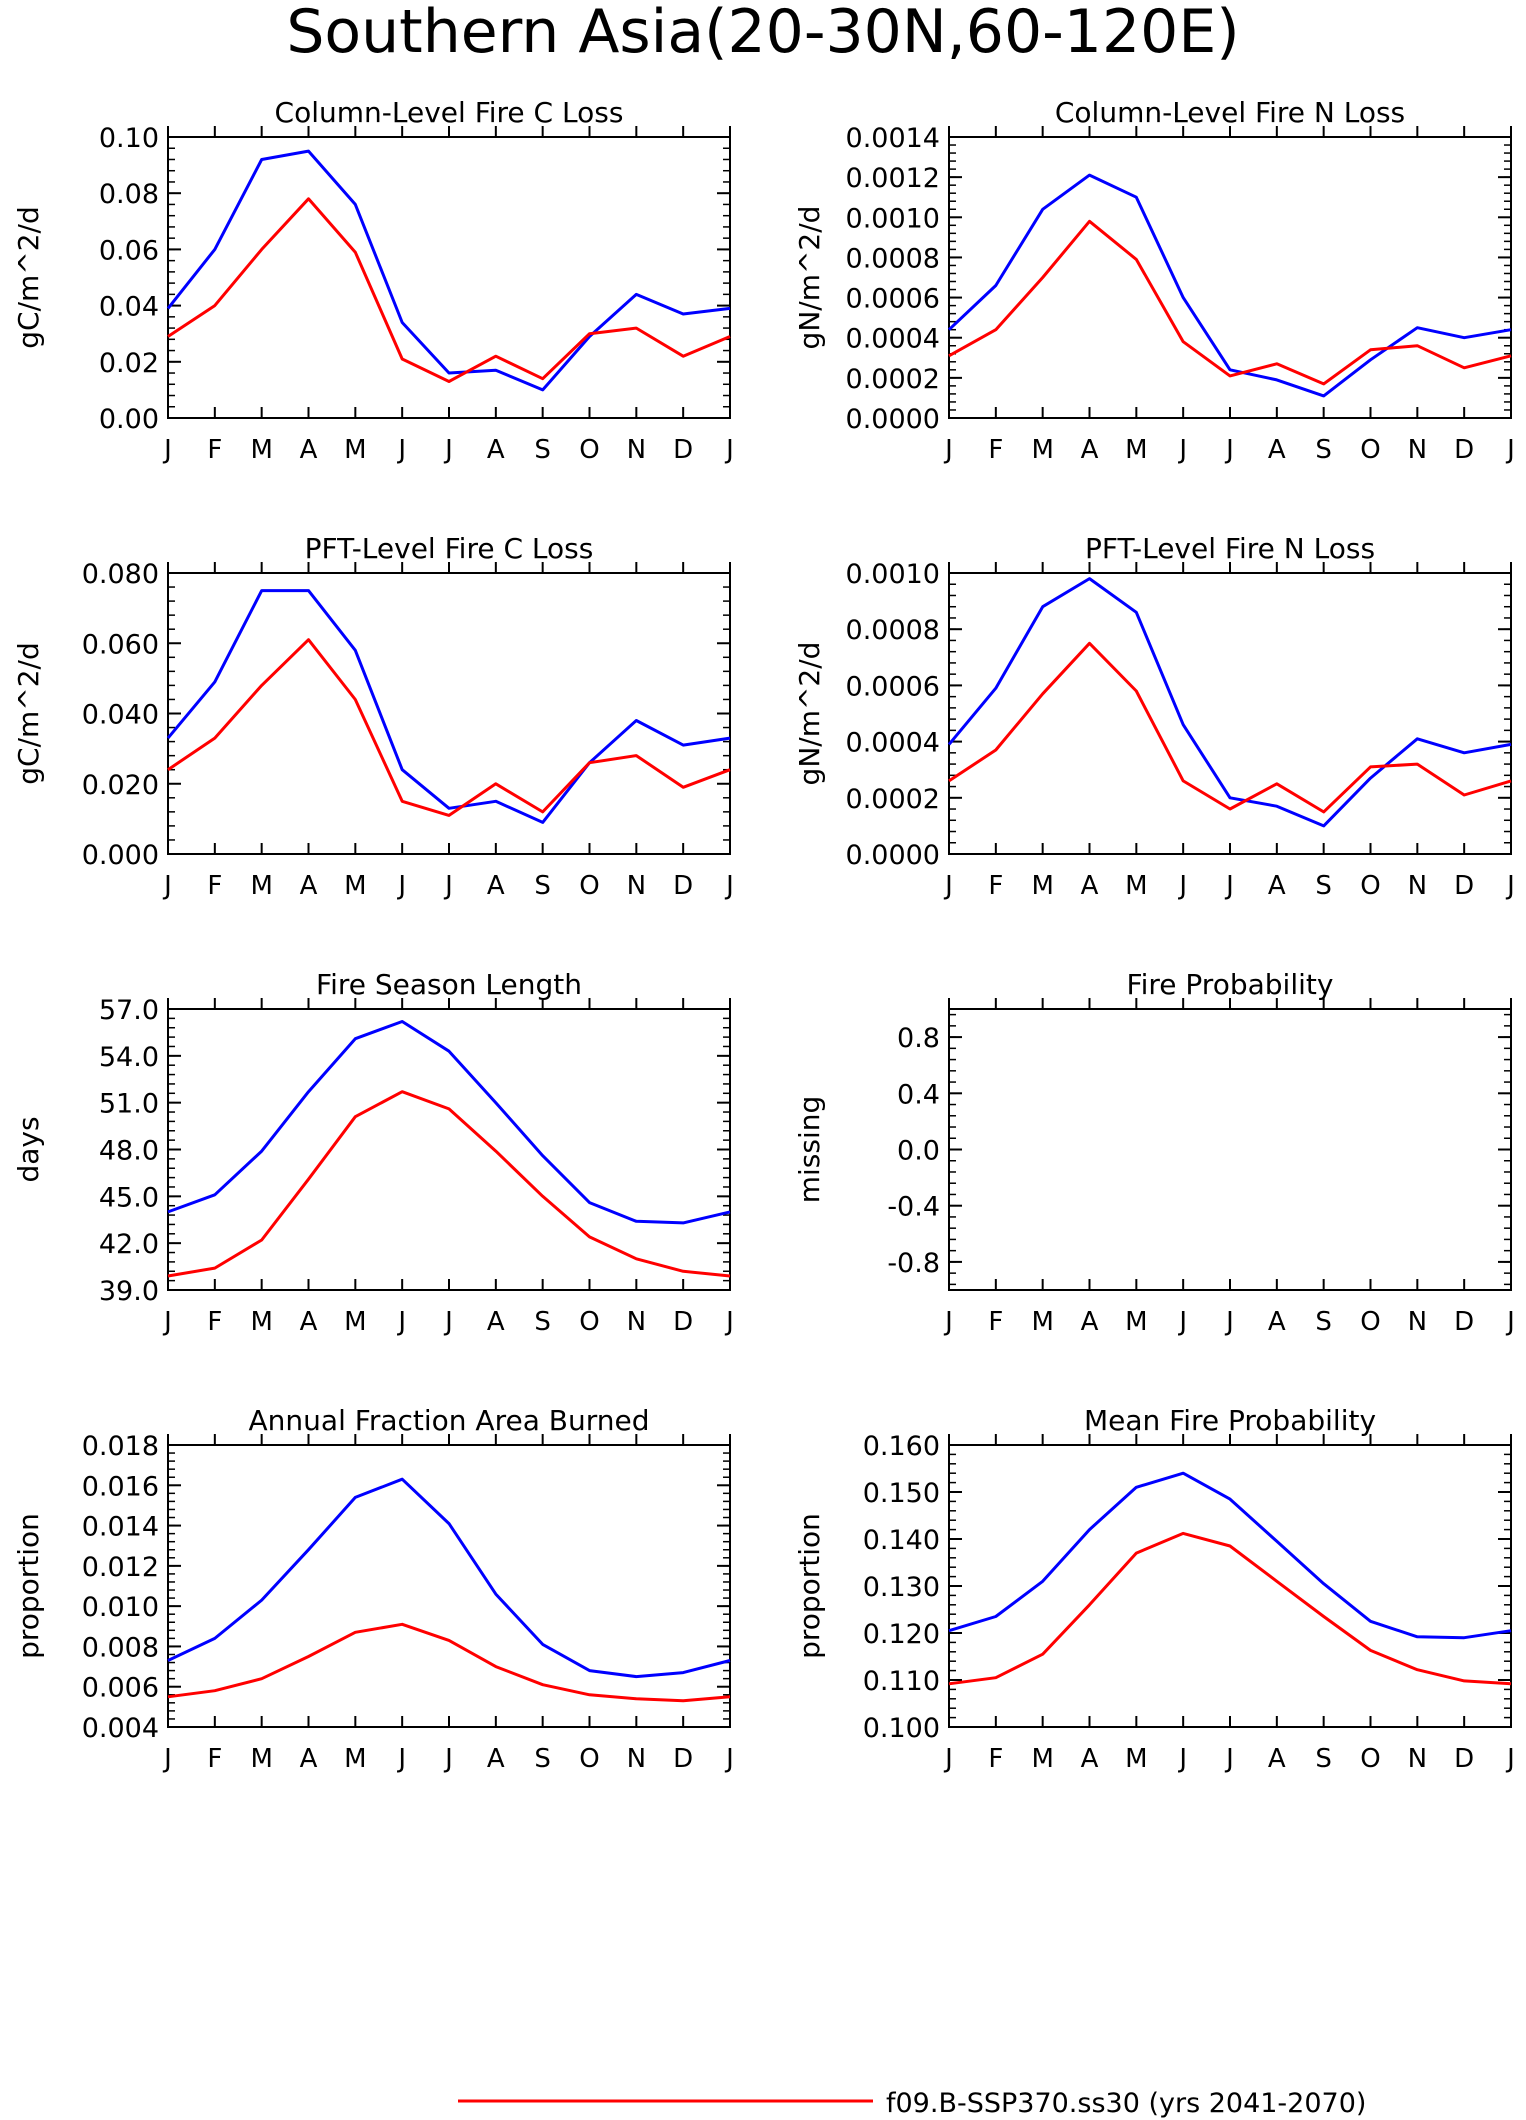 The height and width of the screenshot is (2120, 1526). Describe the element at coordinates (449, 1420) in the screenshot. I see `panel-title: Annual Fraction Area Burned` at that location.